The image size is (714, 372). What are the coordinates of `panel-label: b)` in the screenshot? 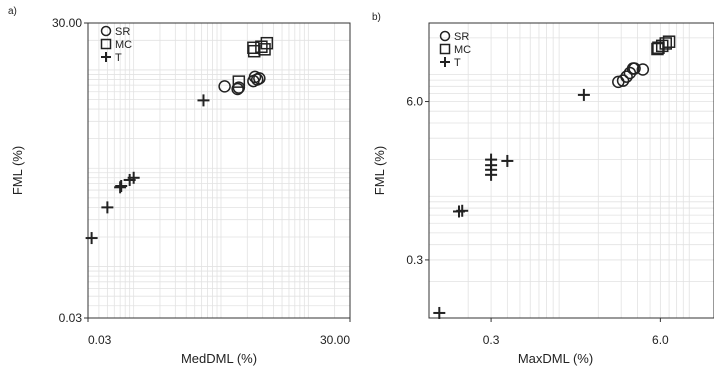 It's located at (376, 17).